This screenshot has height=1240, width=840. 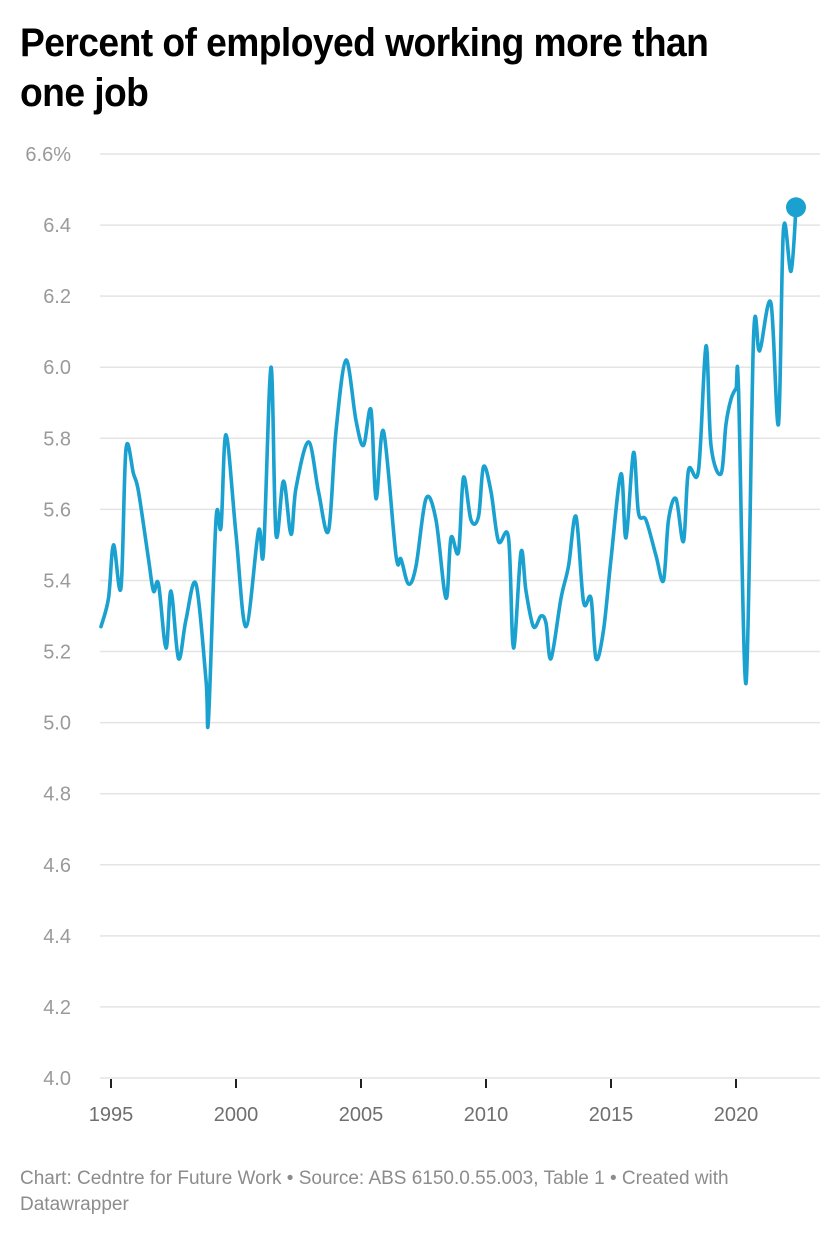 I want to click on x-tick-label: 1995, so click(x=111, y=1115).